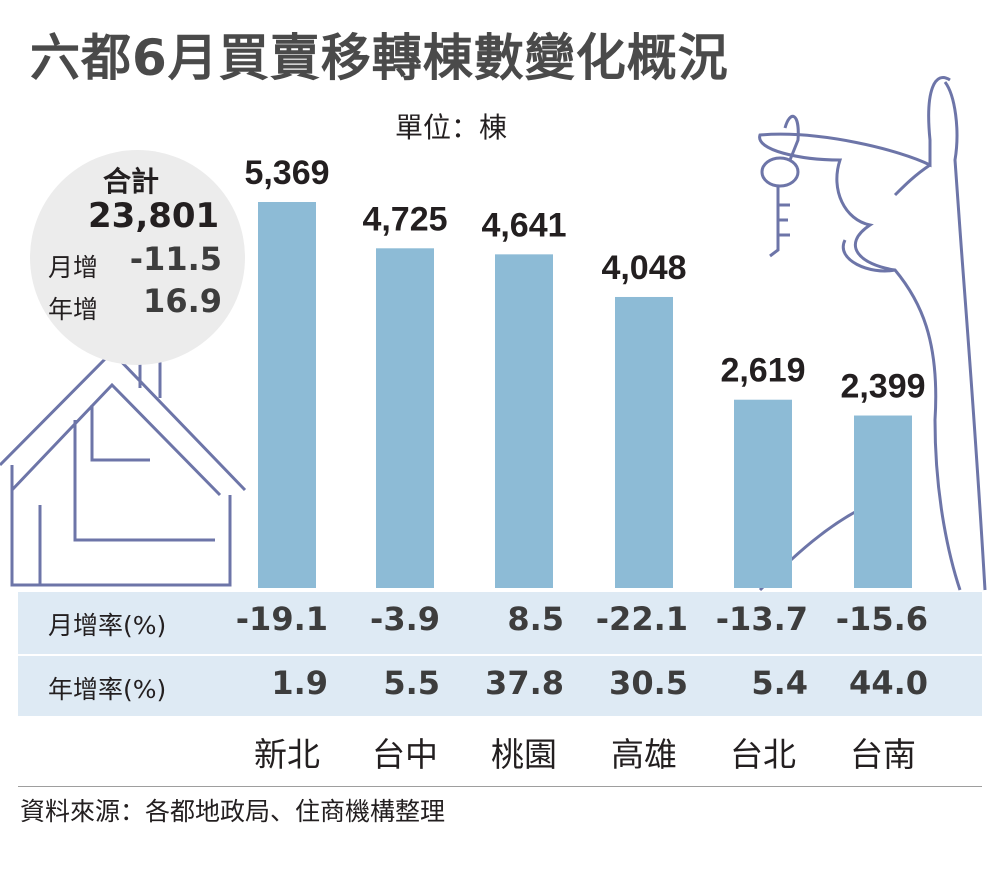 The image size is (1000, 880). I want to click on summary-circle, so click(137, 257).